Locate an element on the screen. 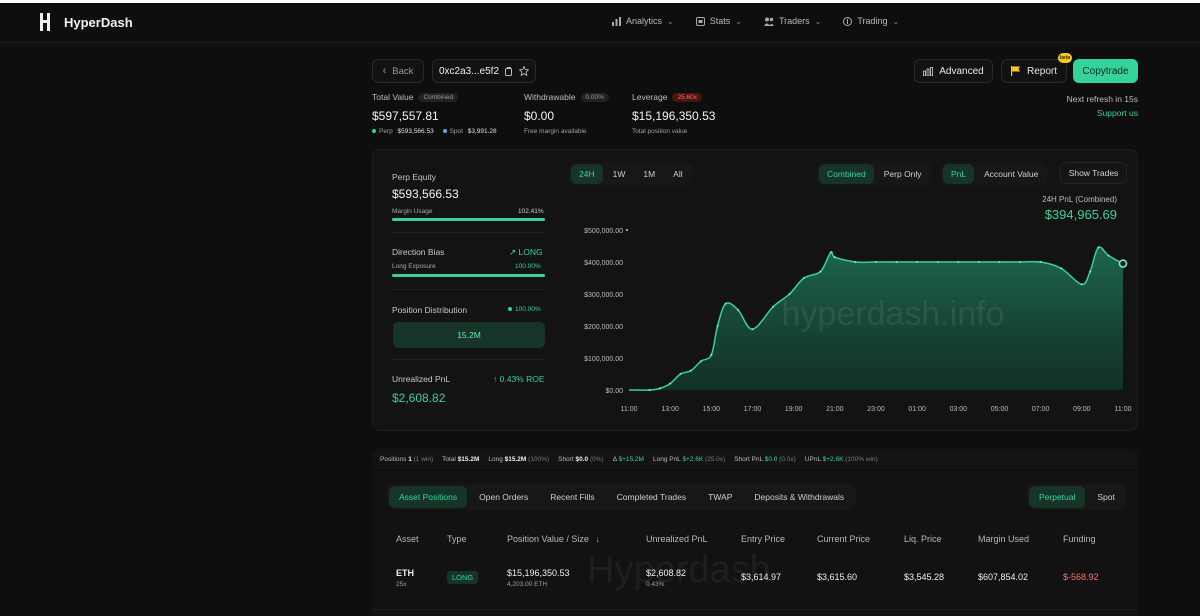  report-button: Report is located at coordinates (1034, 71).